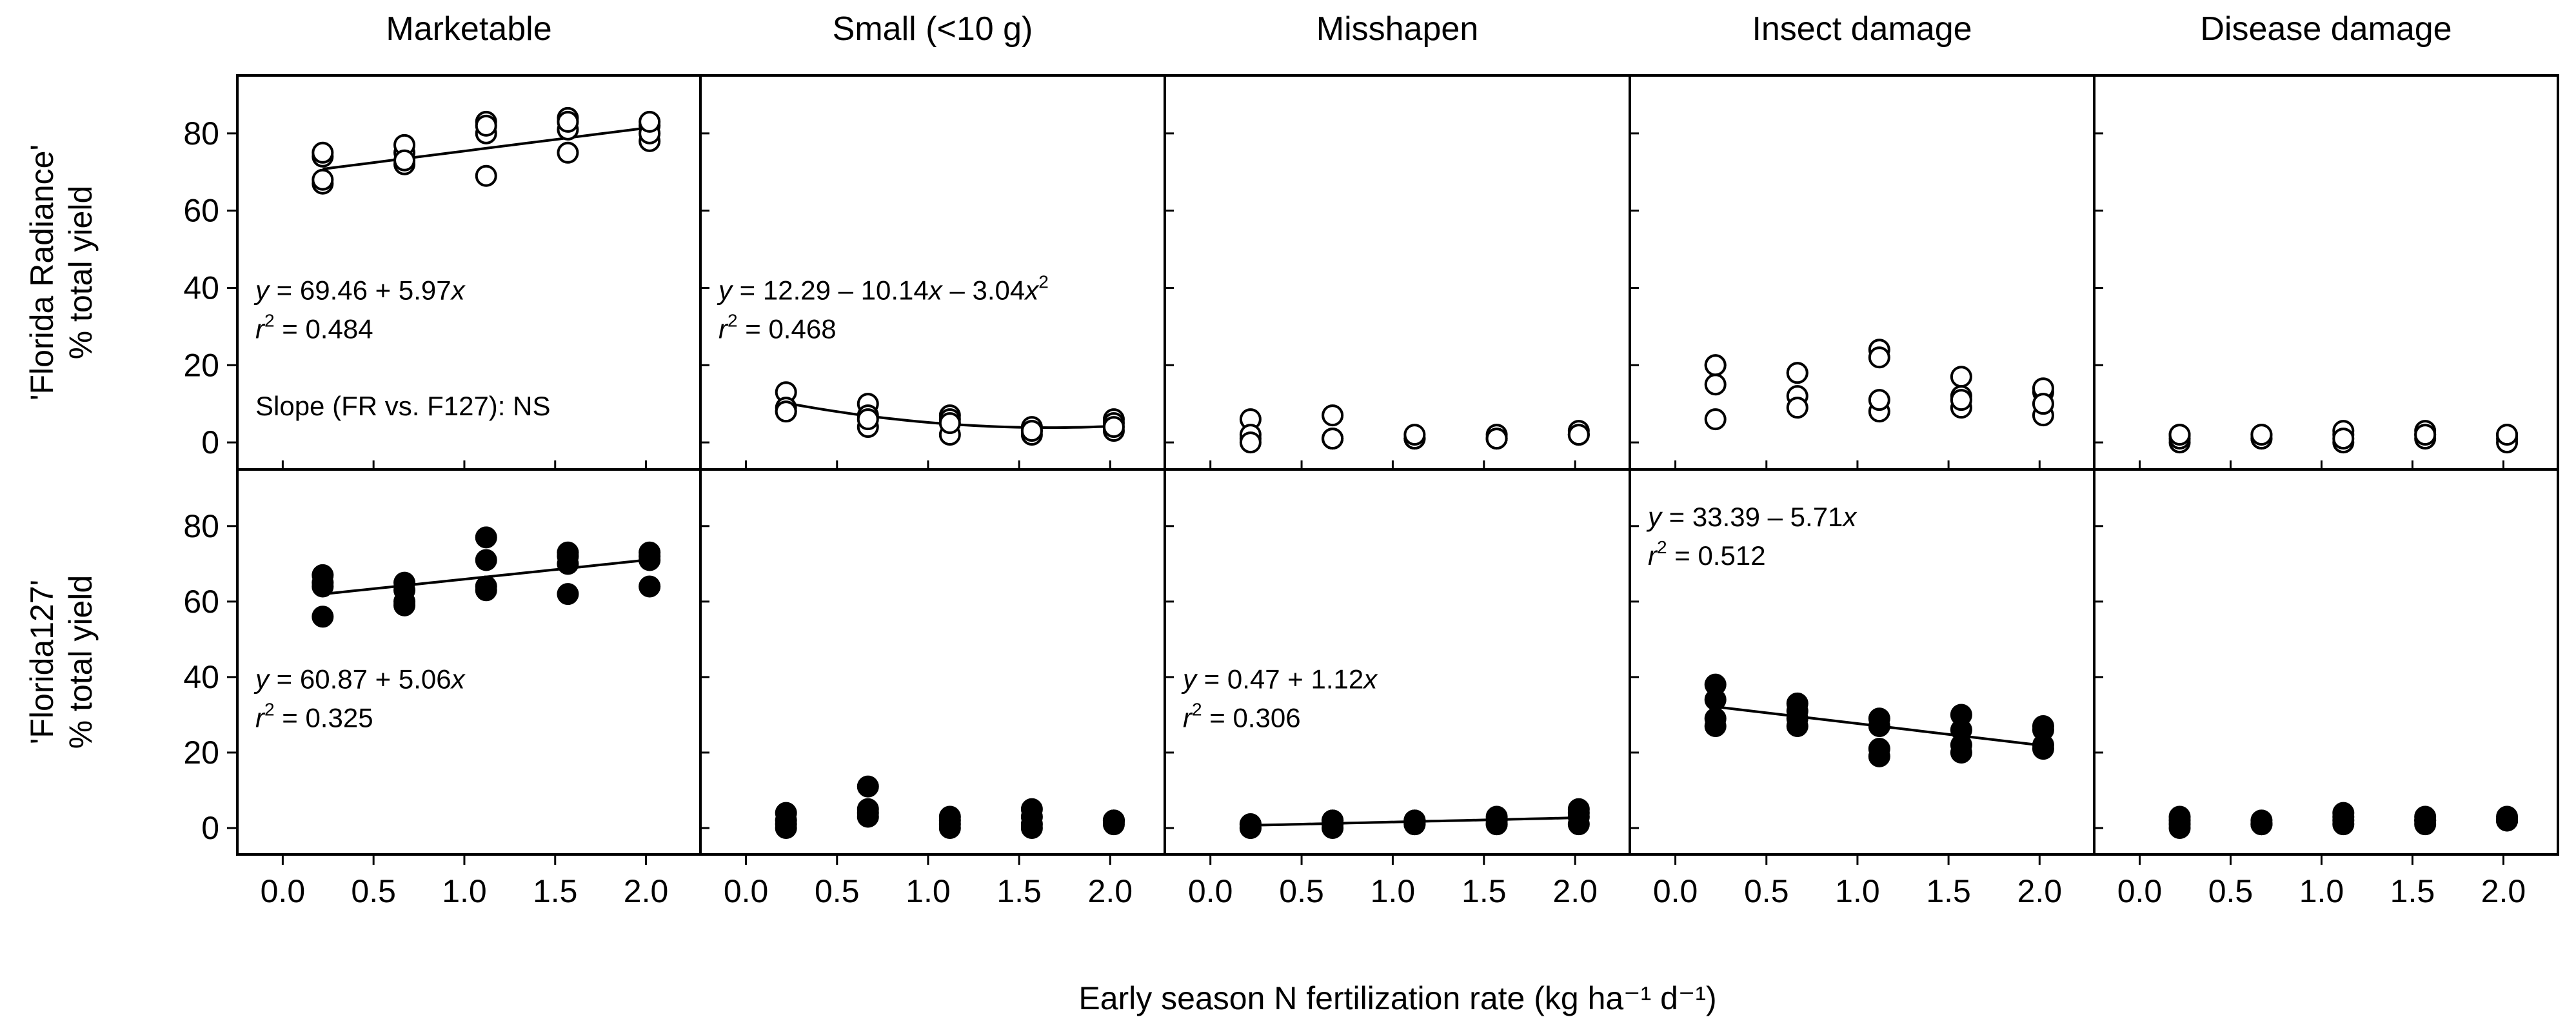 The image size is (2576, 1026). Describe the element at coordinates (1242, 716) in the screenshot. I see `r-squared: r2 = 0.306` at that location.